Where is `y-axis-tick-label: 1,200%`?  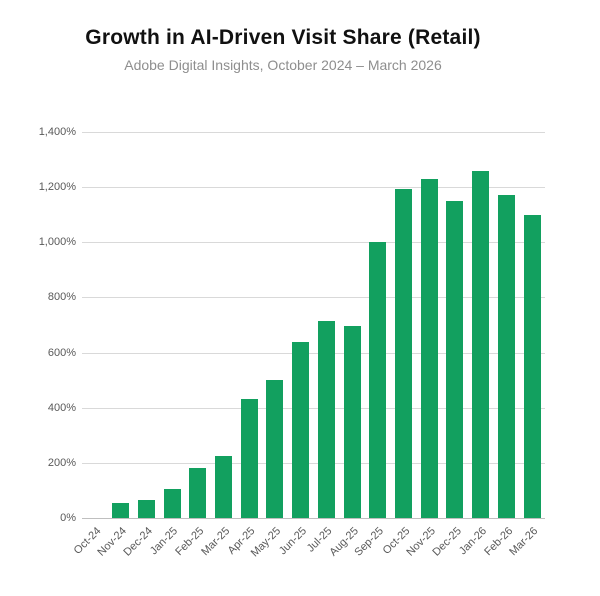
y-axis-tick-label: 1,200% is located at coordinates (57, 187).